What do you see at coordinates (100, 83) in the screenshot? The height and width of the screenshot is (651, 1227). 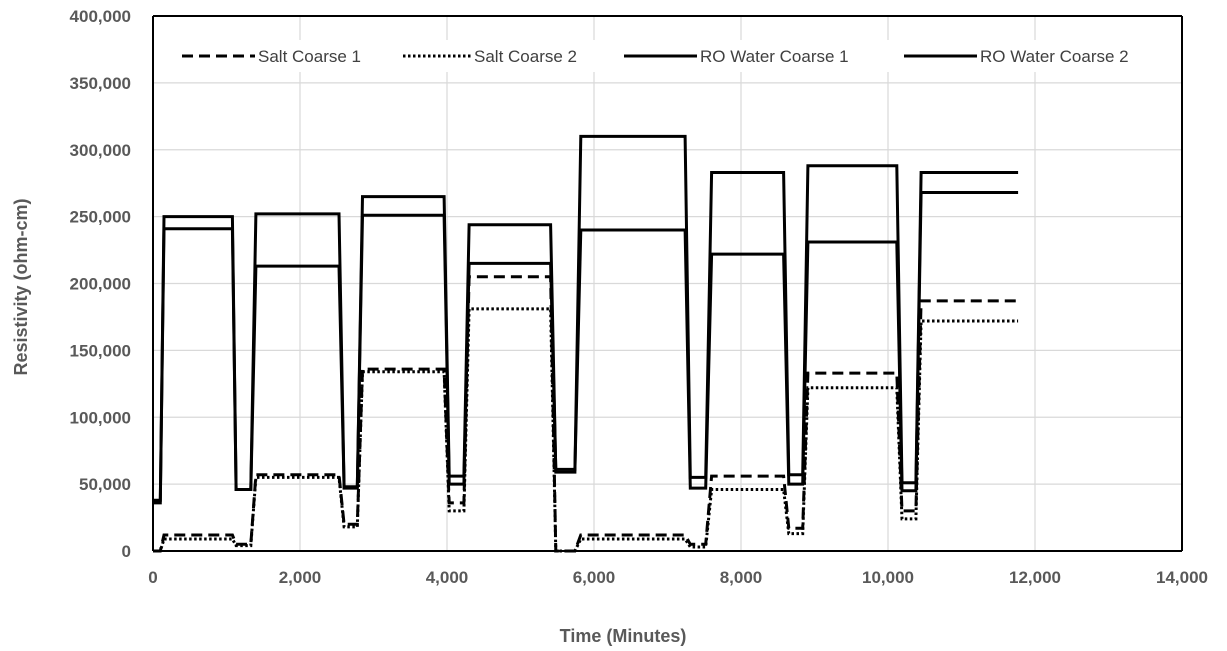 I see `y-tick-label: 350,000` at bounding box center [100, 83].